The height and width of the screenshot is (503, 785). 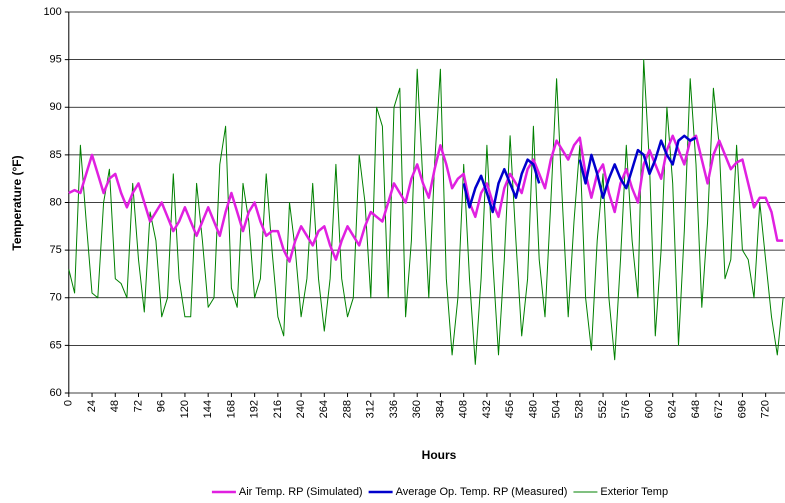 What do you see at coordinates (56, 155) in the screenshot?
I see `y-tick-label: 85` at bounding box center [56, 155].